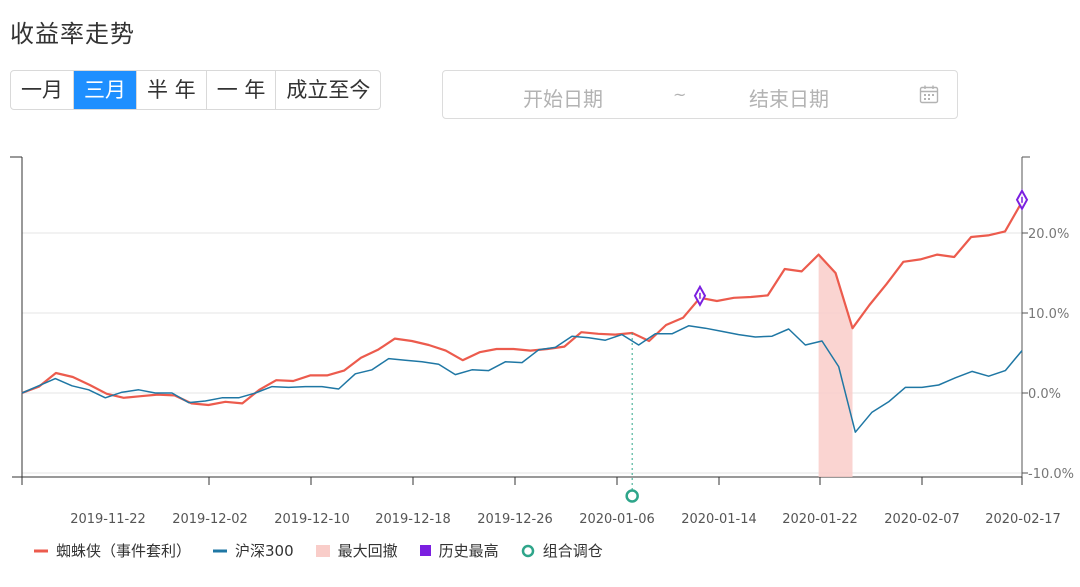  Describe the element at coordinates (1044, 394) in the screenshot. I see `y-tick-label: 0.0%` at that location.